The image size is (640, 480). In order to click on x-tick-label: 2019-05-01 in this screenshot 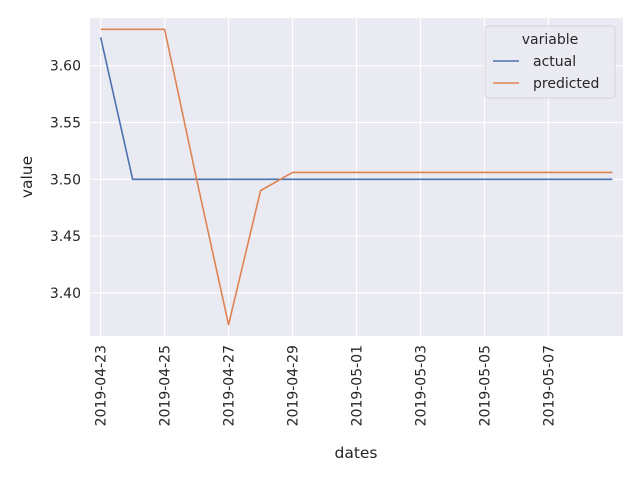, I will do `click(358, 385)`.